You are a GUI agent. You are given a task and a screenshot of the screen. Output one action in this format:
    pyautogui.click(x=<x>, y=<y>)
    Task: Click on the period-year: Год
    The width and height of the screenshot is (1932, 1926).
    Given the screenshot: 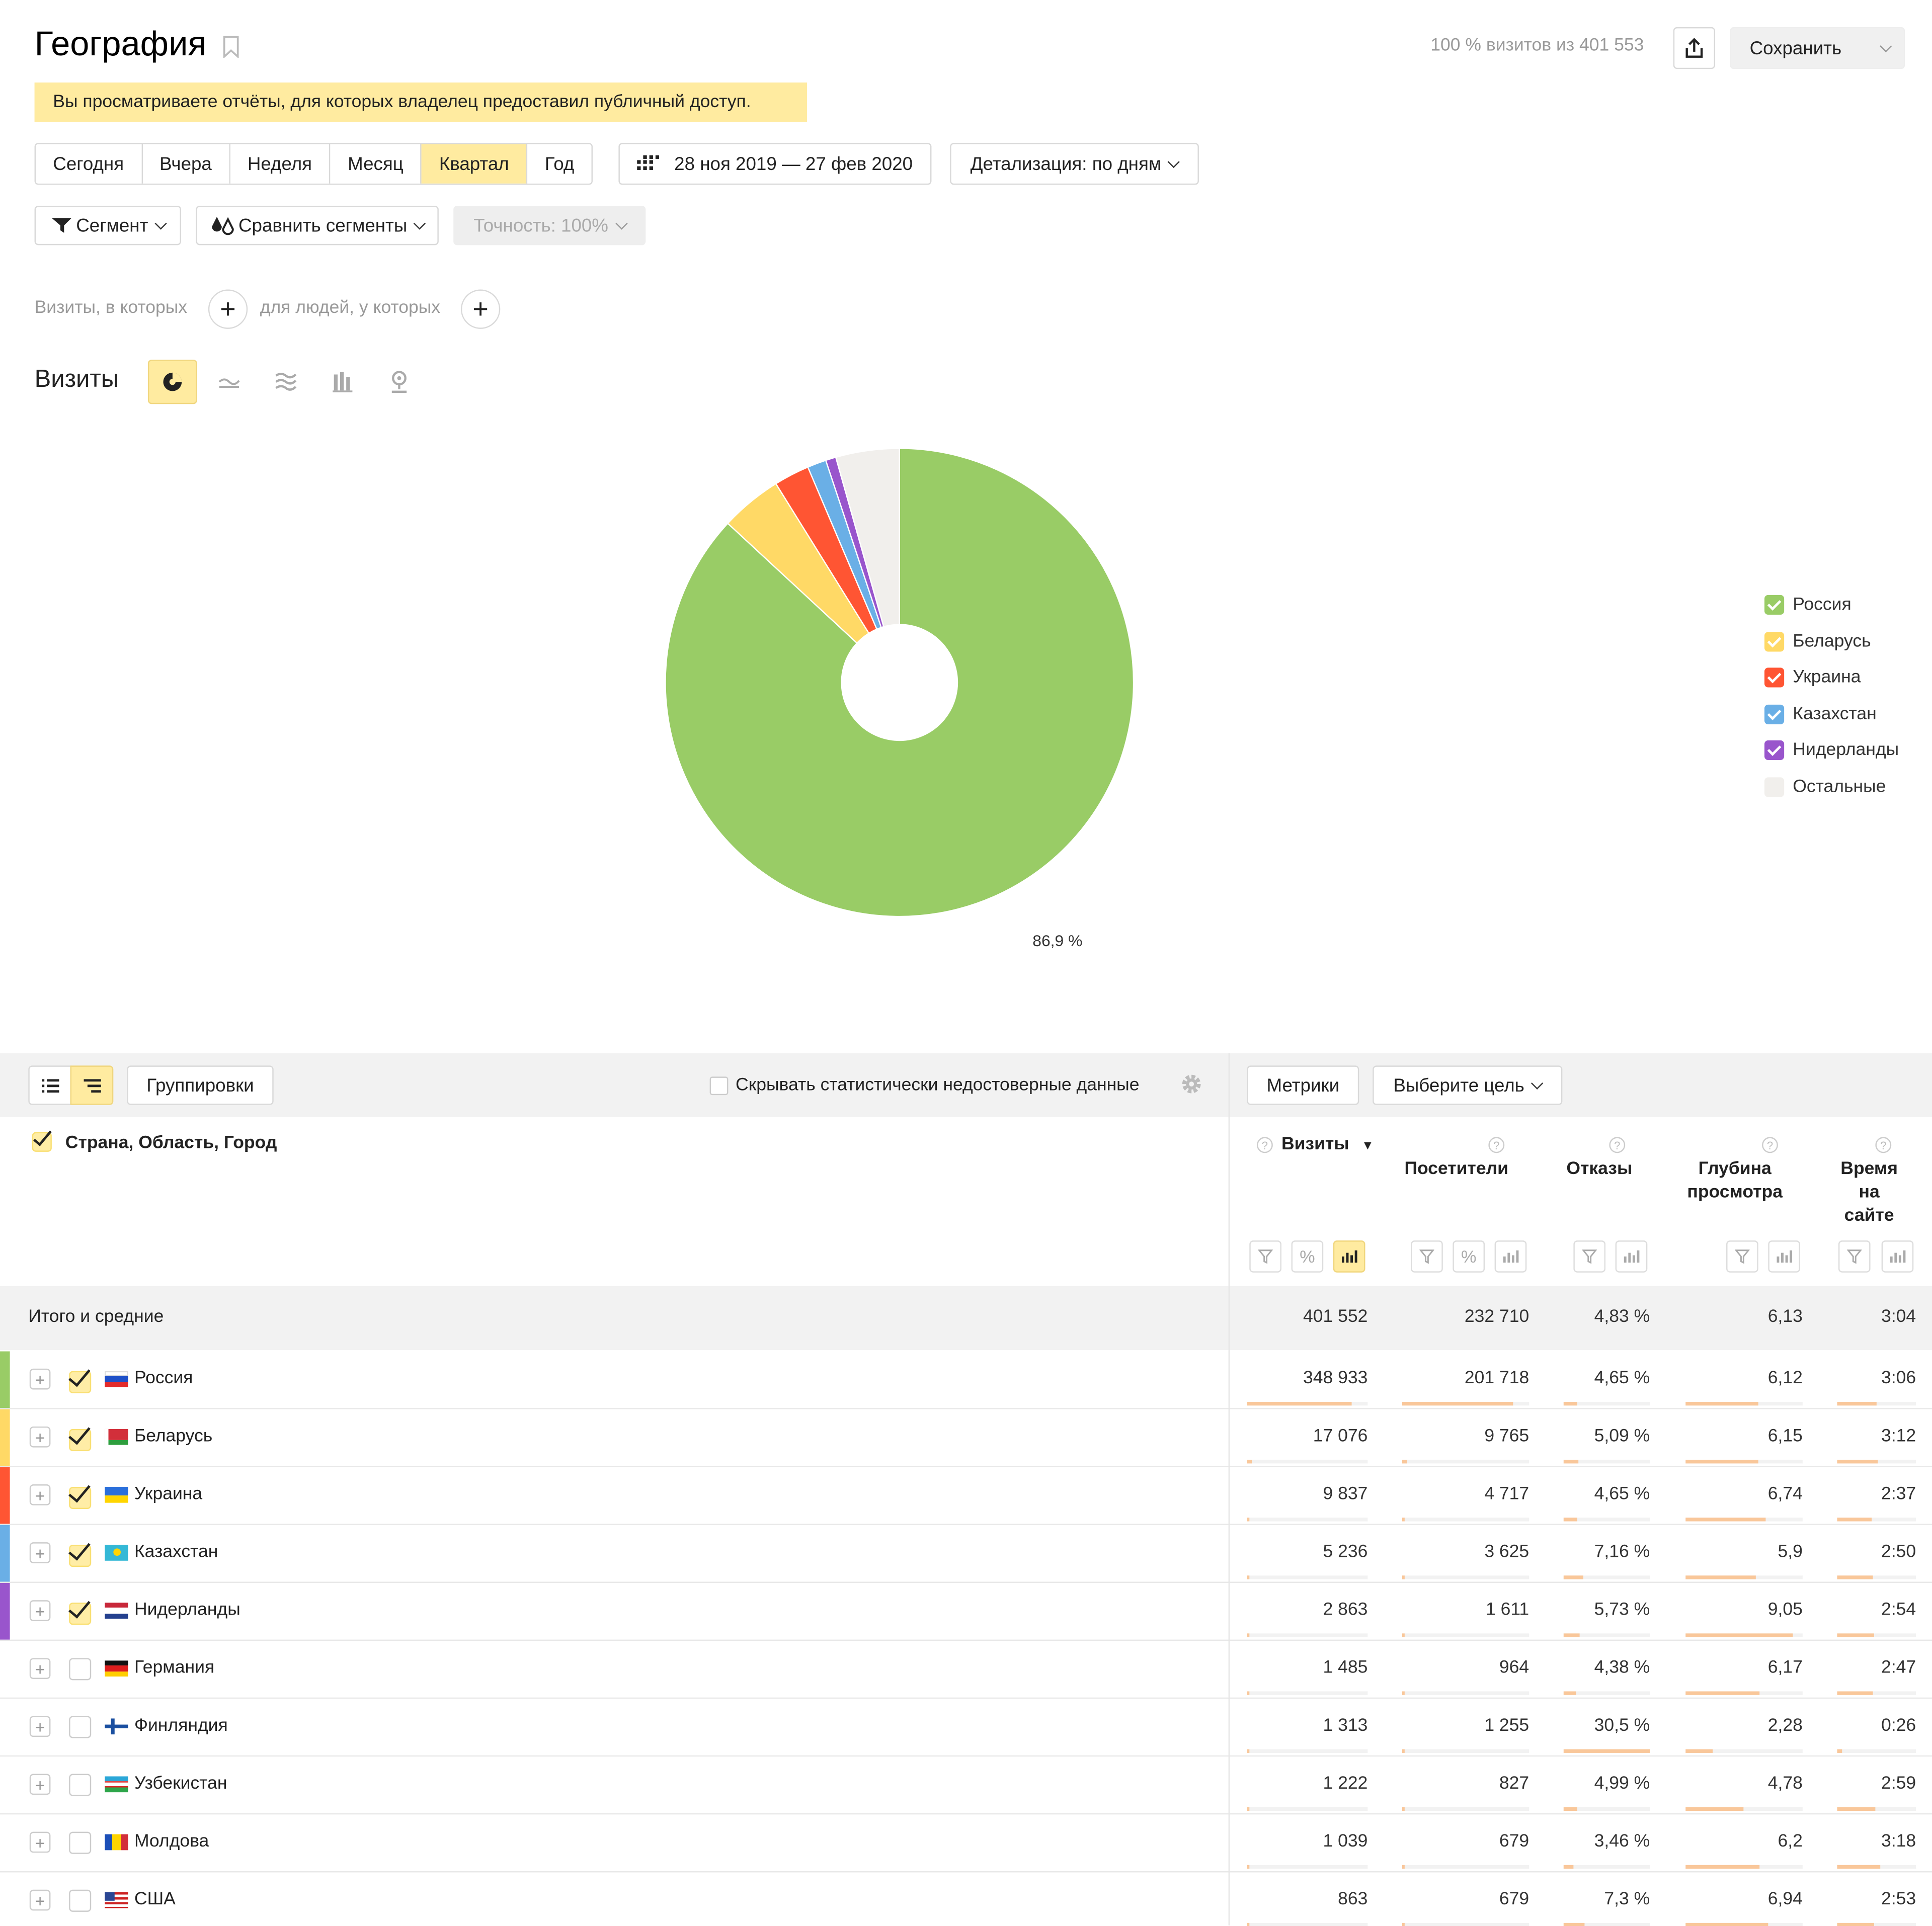 What is the action you would take?
    pyautogui.click(x=559, y=164)
    